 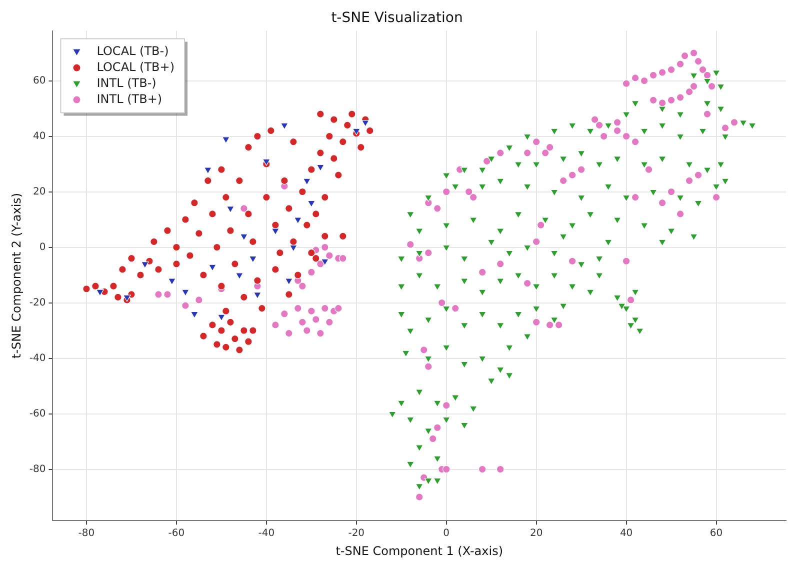 I want to click on y-tick-label: 0, so click(x=42, y=247).